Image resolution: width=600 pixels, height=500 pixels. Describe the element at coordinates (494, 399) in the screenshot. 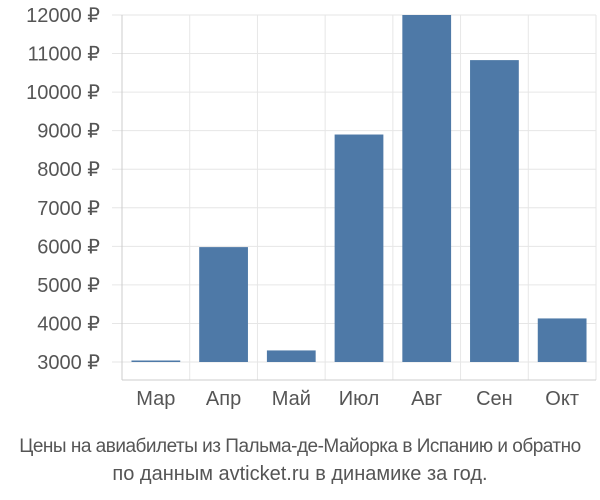

I see `x-tick-label: Сен` at that location.